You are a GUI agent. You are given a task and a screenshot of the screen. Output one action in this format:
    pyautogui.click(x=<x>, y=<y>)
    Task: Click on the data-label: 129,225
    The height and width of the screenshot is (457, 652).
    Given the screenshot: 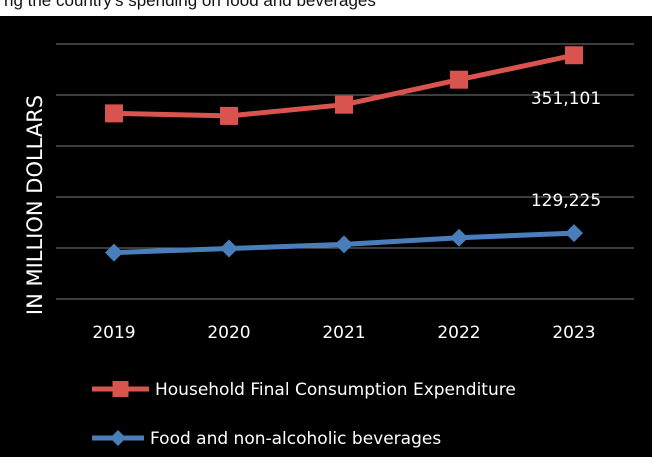 What is the action you would take?
    pyautogui.click(x=566, y=201)
    